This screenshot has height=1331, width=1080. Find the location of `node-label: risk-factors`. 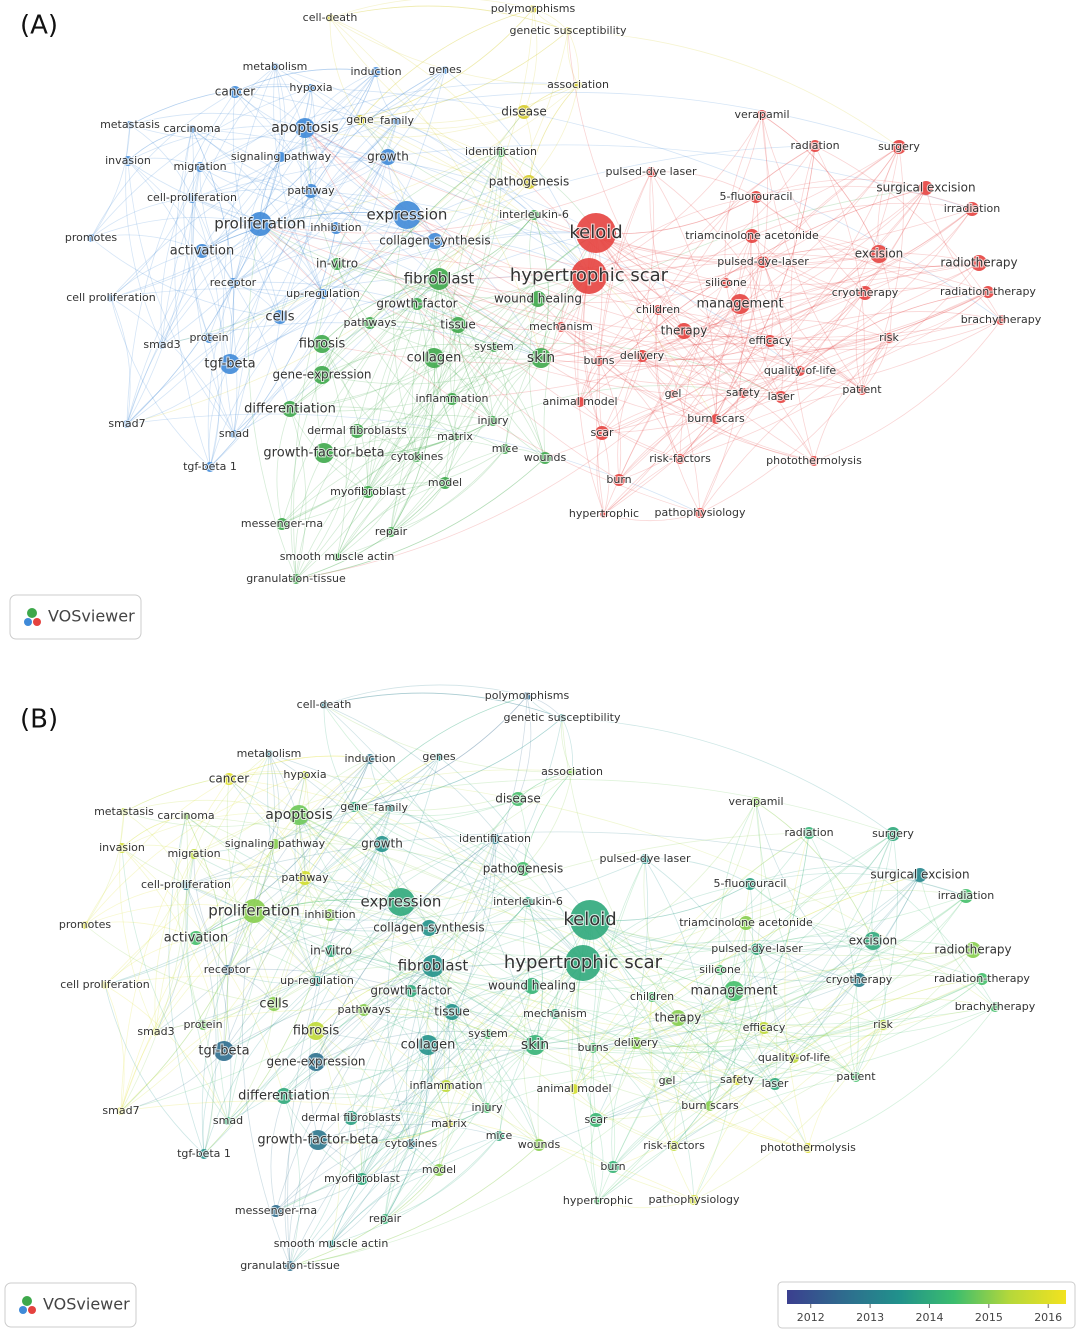

node-label: risk-factors is located at coordinates (674, 1145).